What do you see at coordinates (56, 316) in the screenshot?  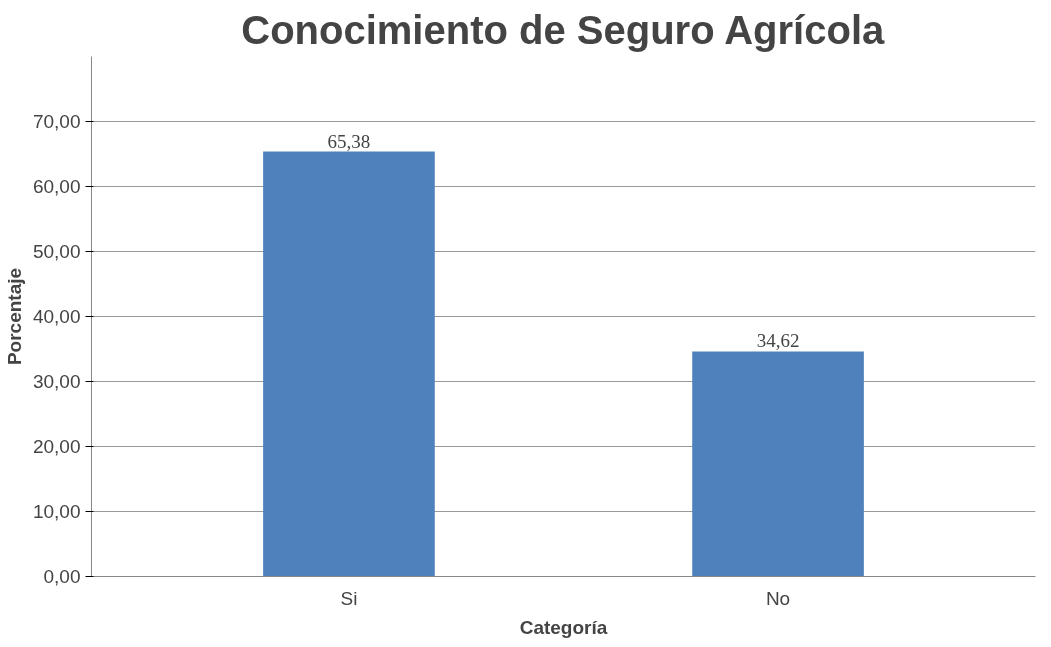 I see `y-tick-label: 40,00` at bounding box center [56, 316].